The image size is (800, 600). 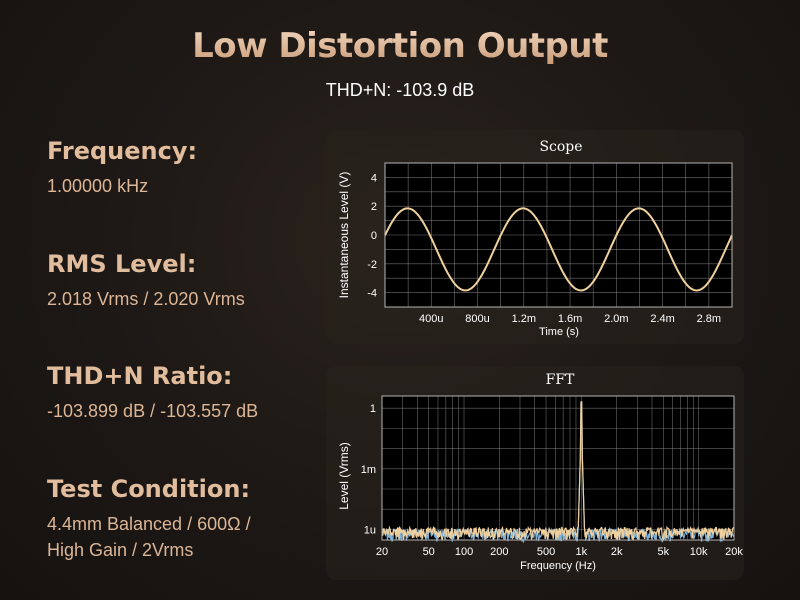 What do you see at coordinates (140, 376) in the screenshot?
I see `spec-label: THD+N Ratio:` at bounding box center [140, 376].